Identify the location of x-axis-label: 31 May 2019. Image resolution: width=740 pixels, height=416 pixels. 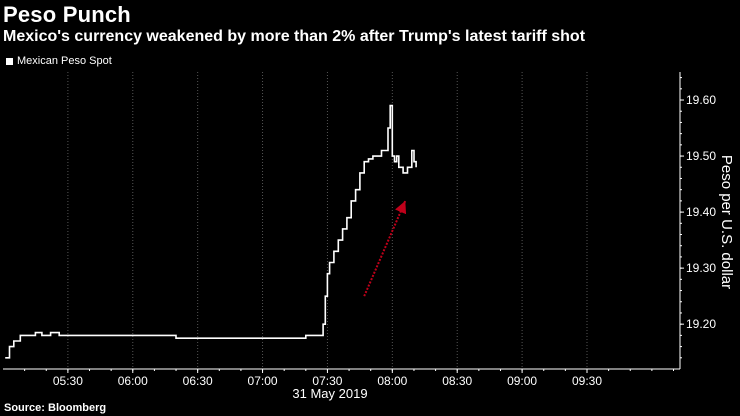
(329, 393).